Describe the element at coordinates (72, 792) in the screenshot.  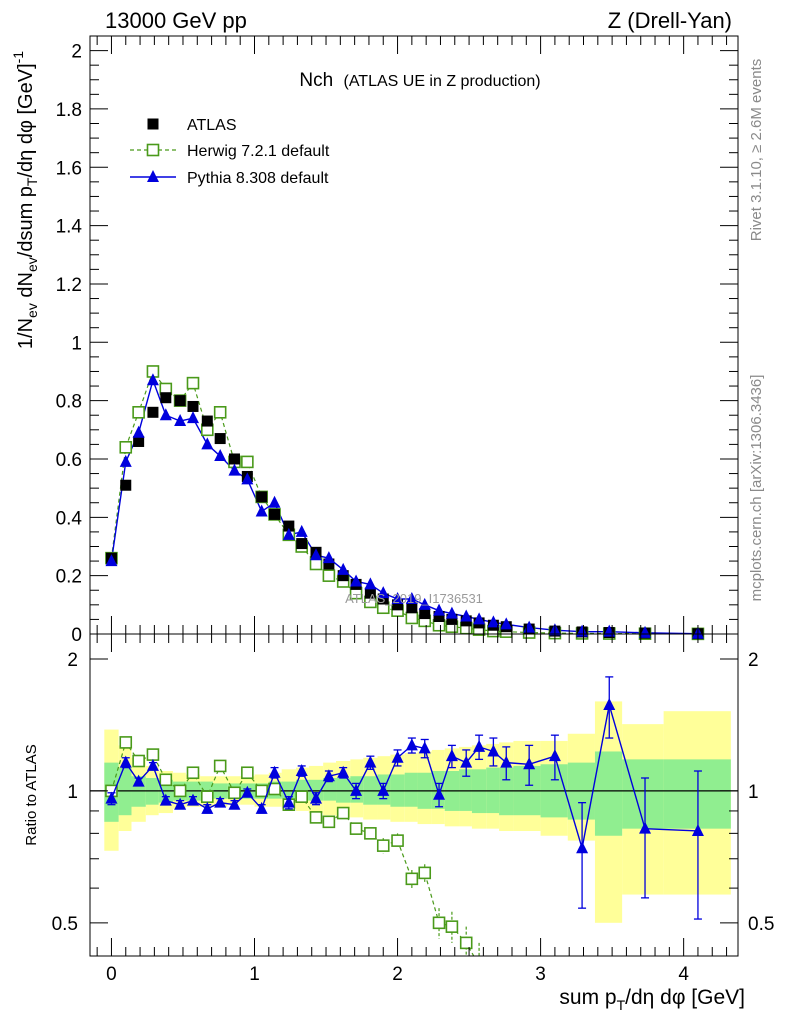
I see `ratio-y-tick-label: 1` at that location.